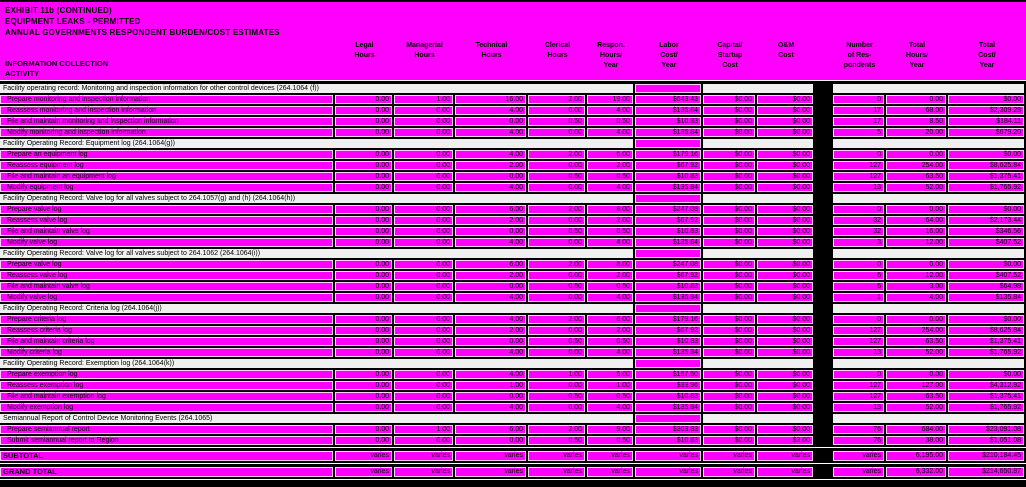  What do you see at coordinates (167, 220) in the screenshot?
I see `activity-label: Reassess valve log` at bounding box center [167, 220].